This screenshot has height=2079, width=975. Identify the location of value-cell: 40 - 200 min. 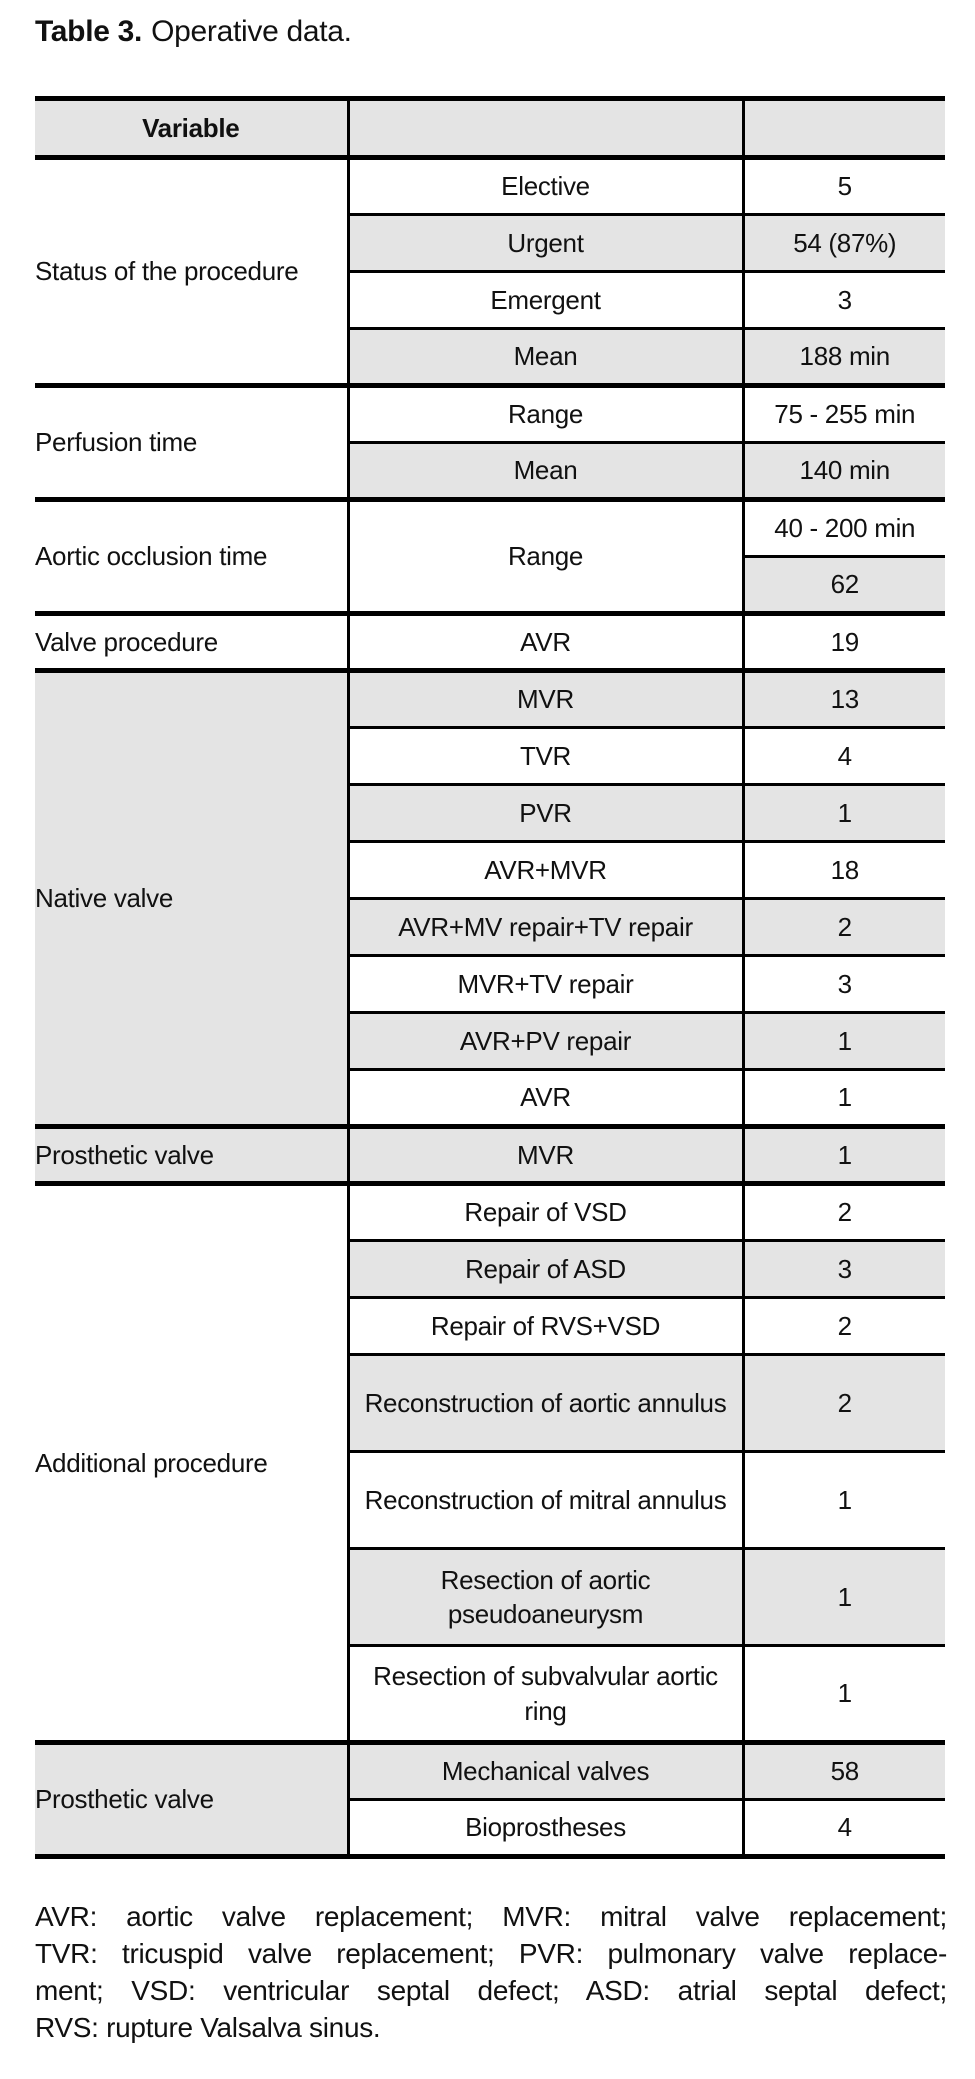
(843, 527).